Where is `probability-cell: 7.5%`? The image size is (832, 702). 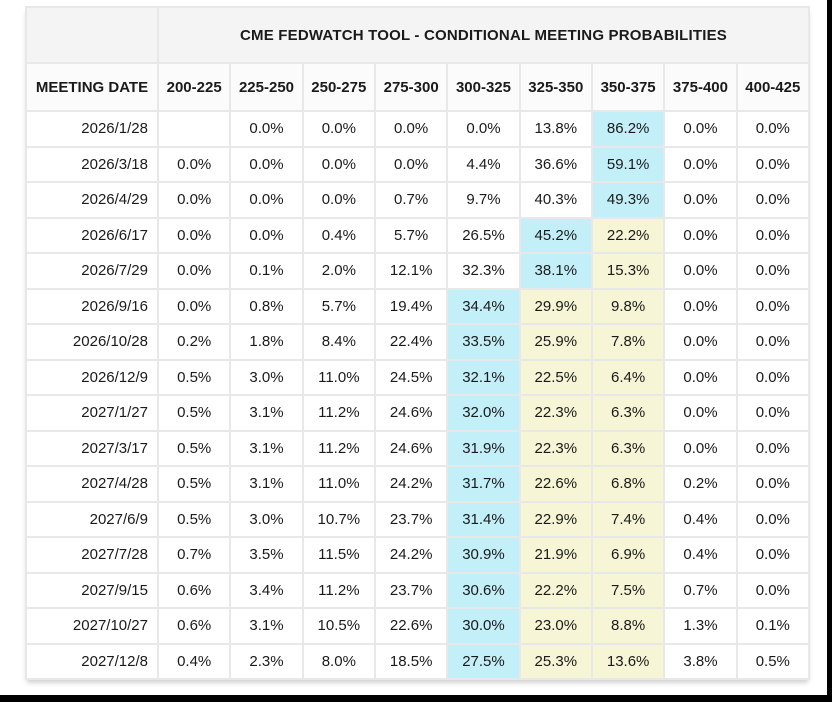 probability-cell: 7.5% is located at coordinates (628, 590).